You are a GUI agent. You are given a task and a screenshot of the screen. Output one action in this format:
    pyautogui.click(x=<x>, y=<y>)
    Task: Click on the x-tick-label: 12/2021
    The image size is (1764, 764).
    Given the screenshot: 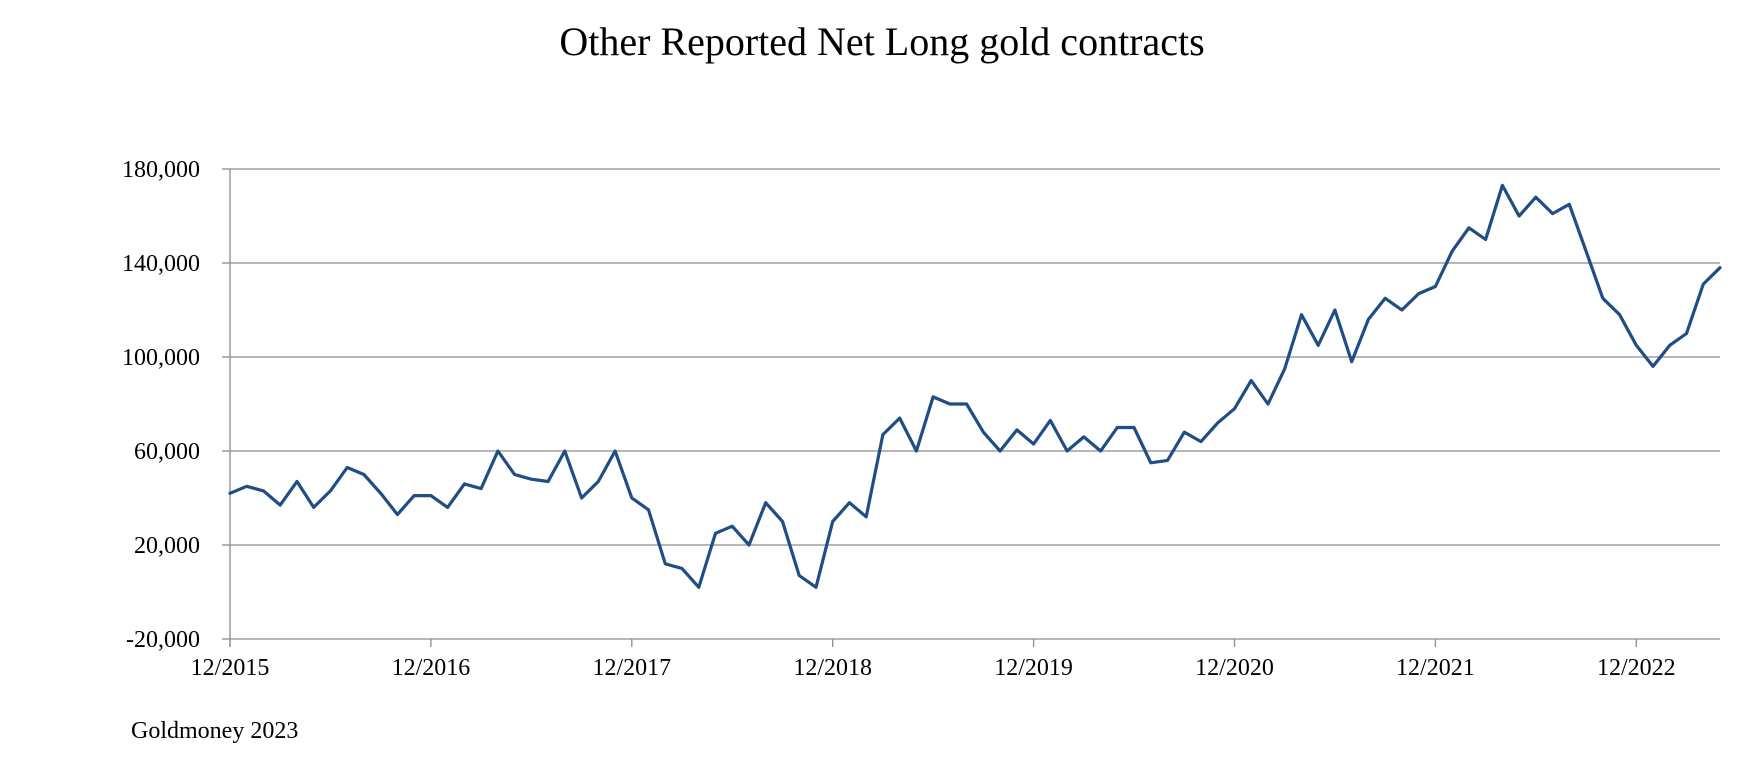 What is the action you would take?
    pyautogui.click(x=1435, y=668)
    